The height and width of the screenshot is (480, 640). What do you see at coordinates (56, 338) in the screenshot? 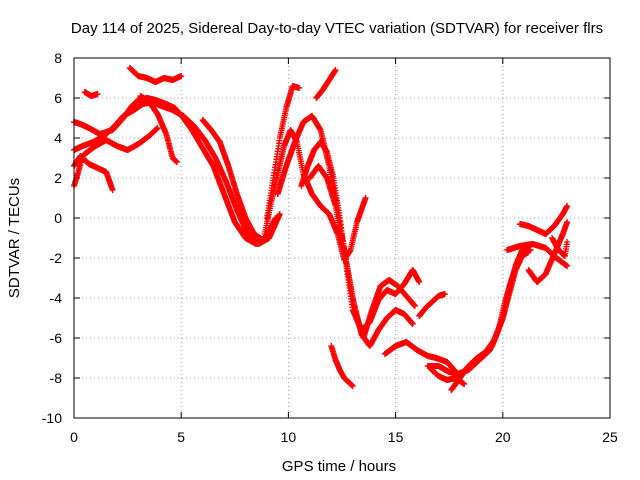
I see `y-tick-label: -6` at bounding box center [56, 338].